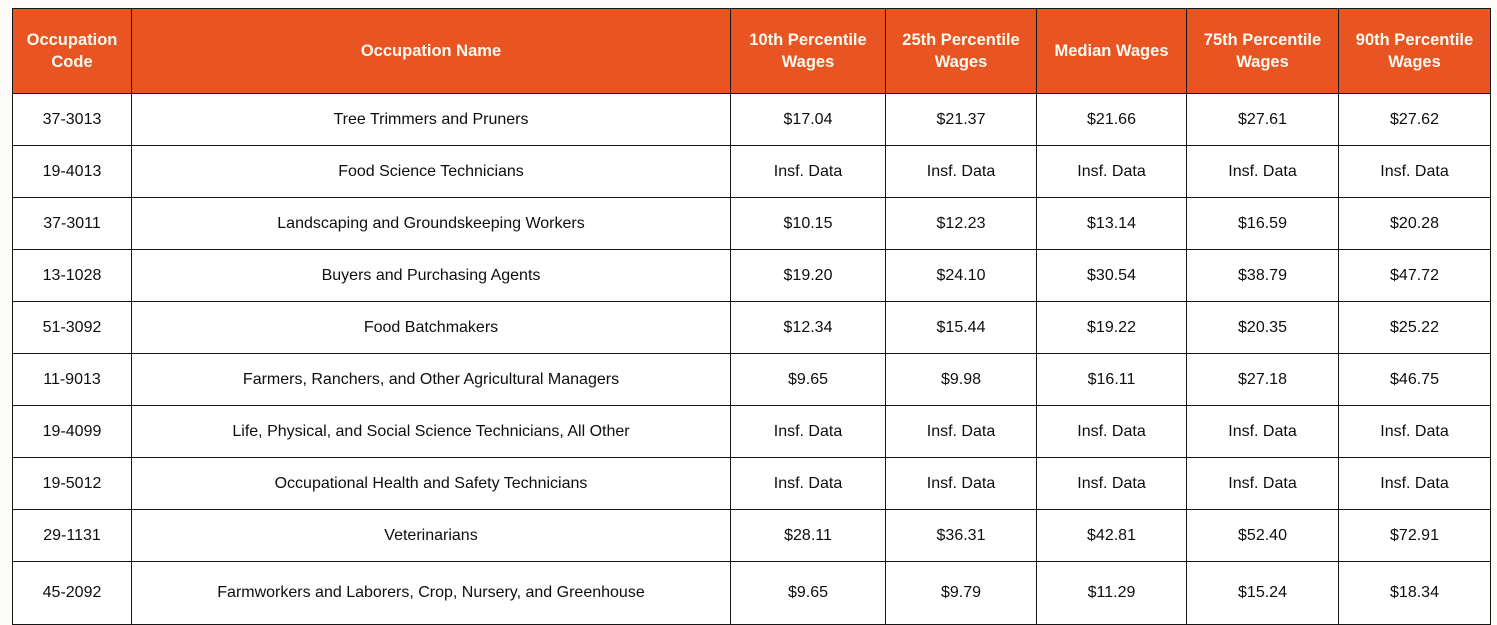 This screenshot has height=625, width=1497. What do you see at coordinates (1262, 223) in the screenshot?
I see `cell-p75-wages: $16.59` at bounding box center [1262, 223].